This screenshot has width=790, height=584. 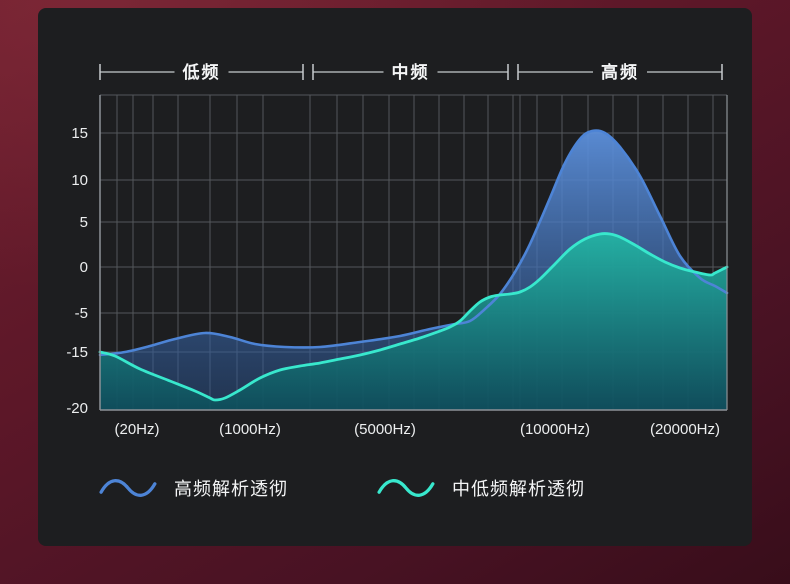 I want to click on section-label: 低频, so click(x=201, y=72).